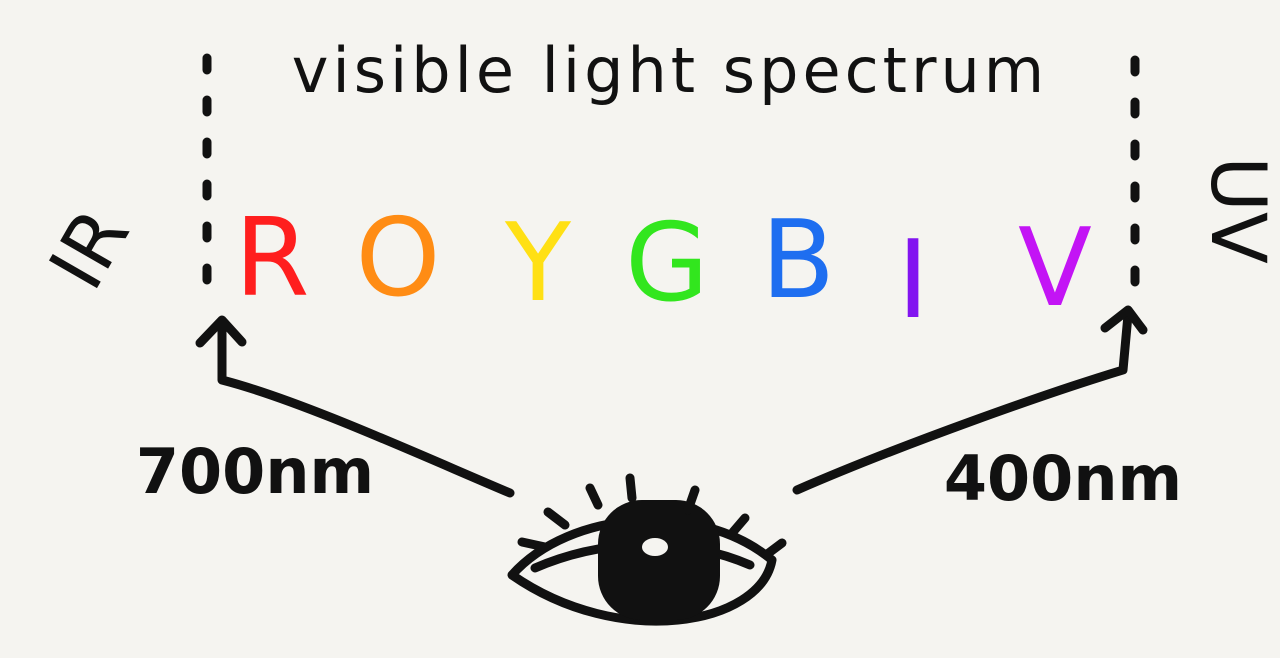 This screenshot has width=1280, height=658. Describe the element at coordinates (271, 258) in the screenshot. I see `band-letter-r: R` at that location.